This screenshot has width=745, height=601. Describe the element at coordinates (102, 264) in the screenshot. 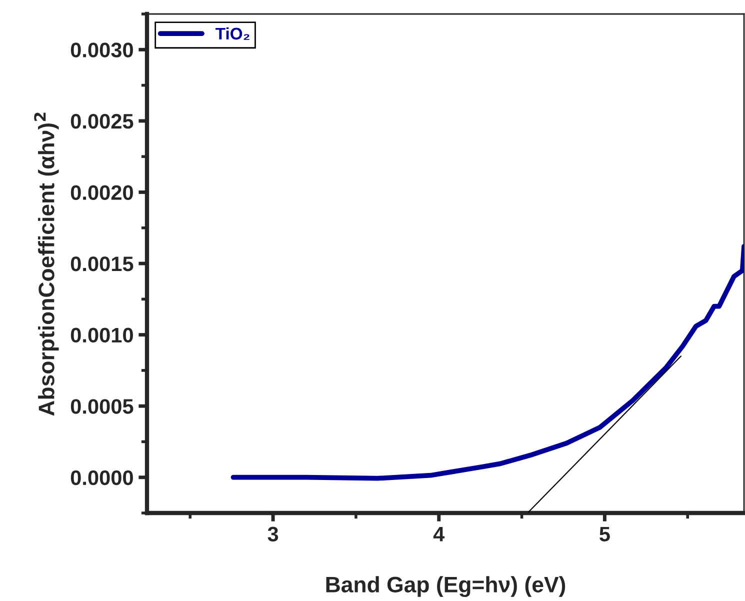

I see `y-tick-label: 0.0015` at that location.